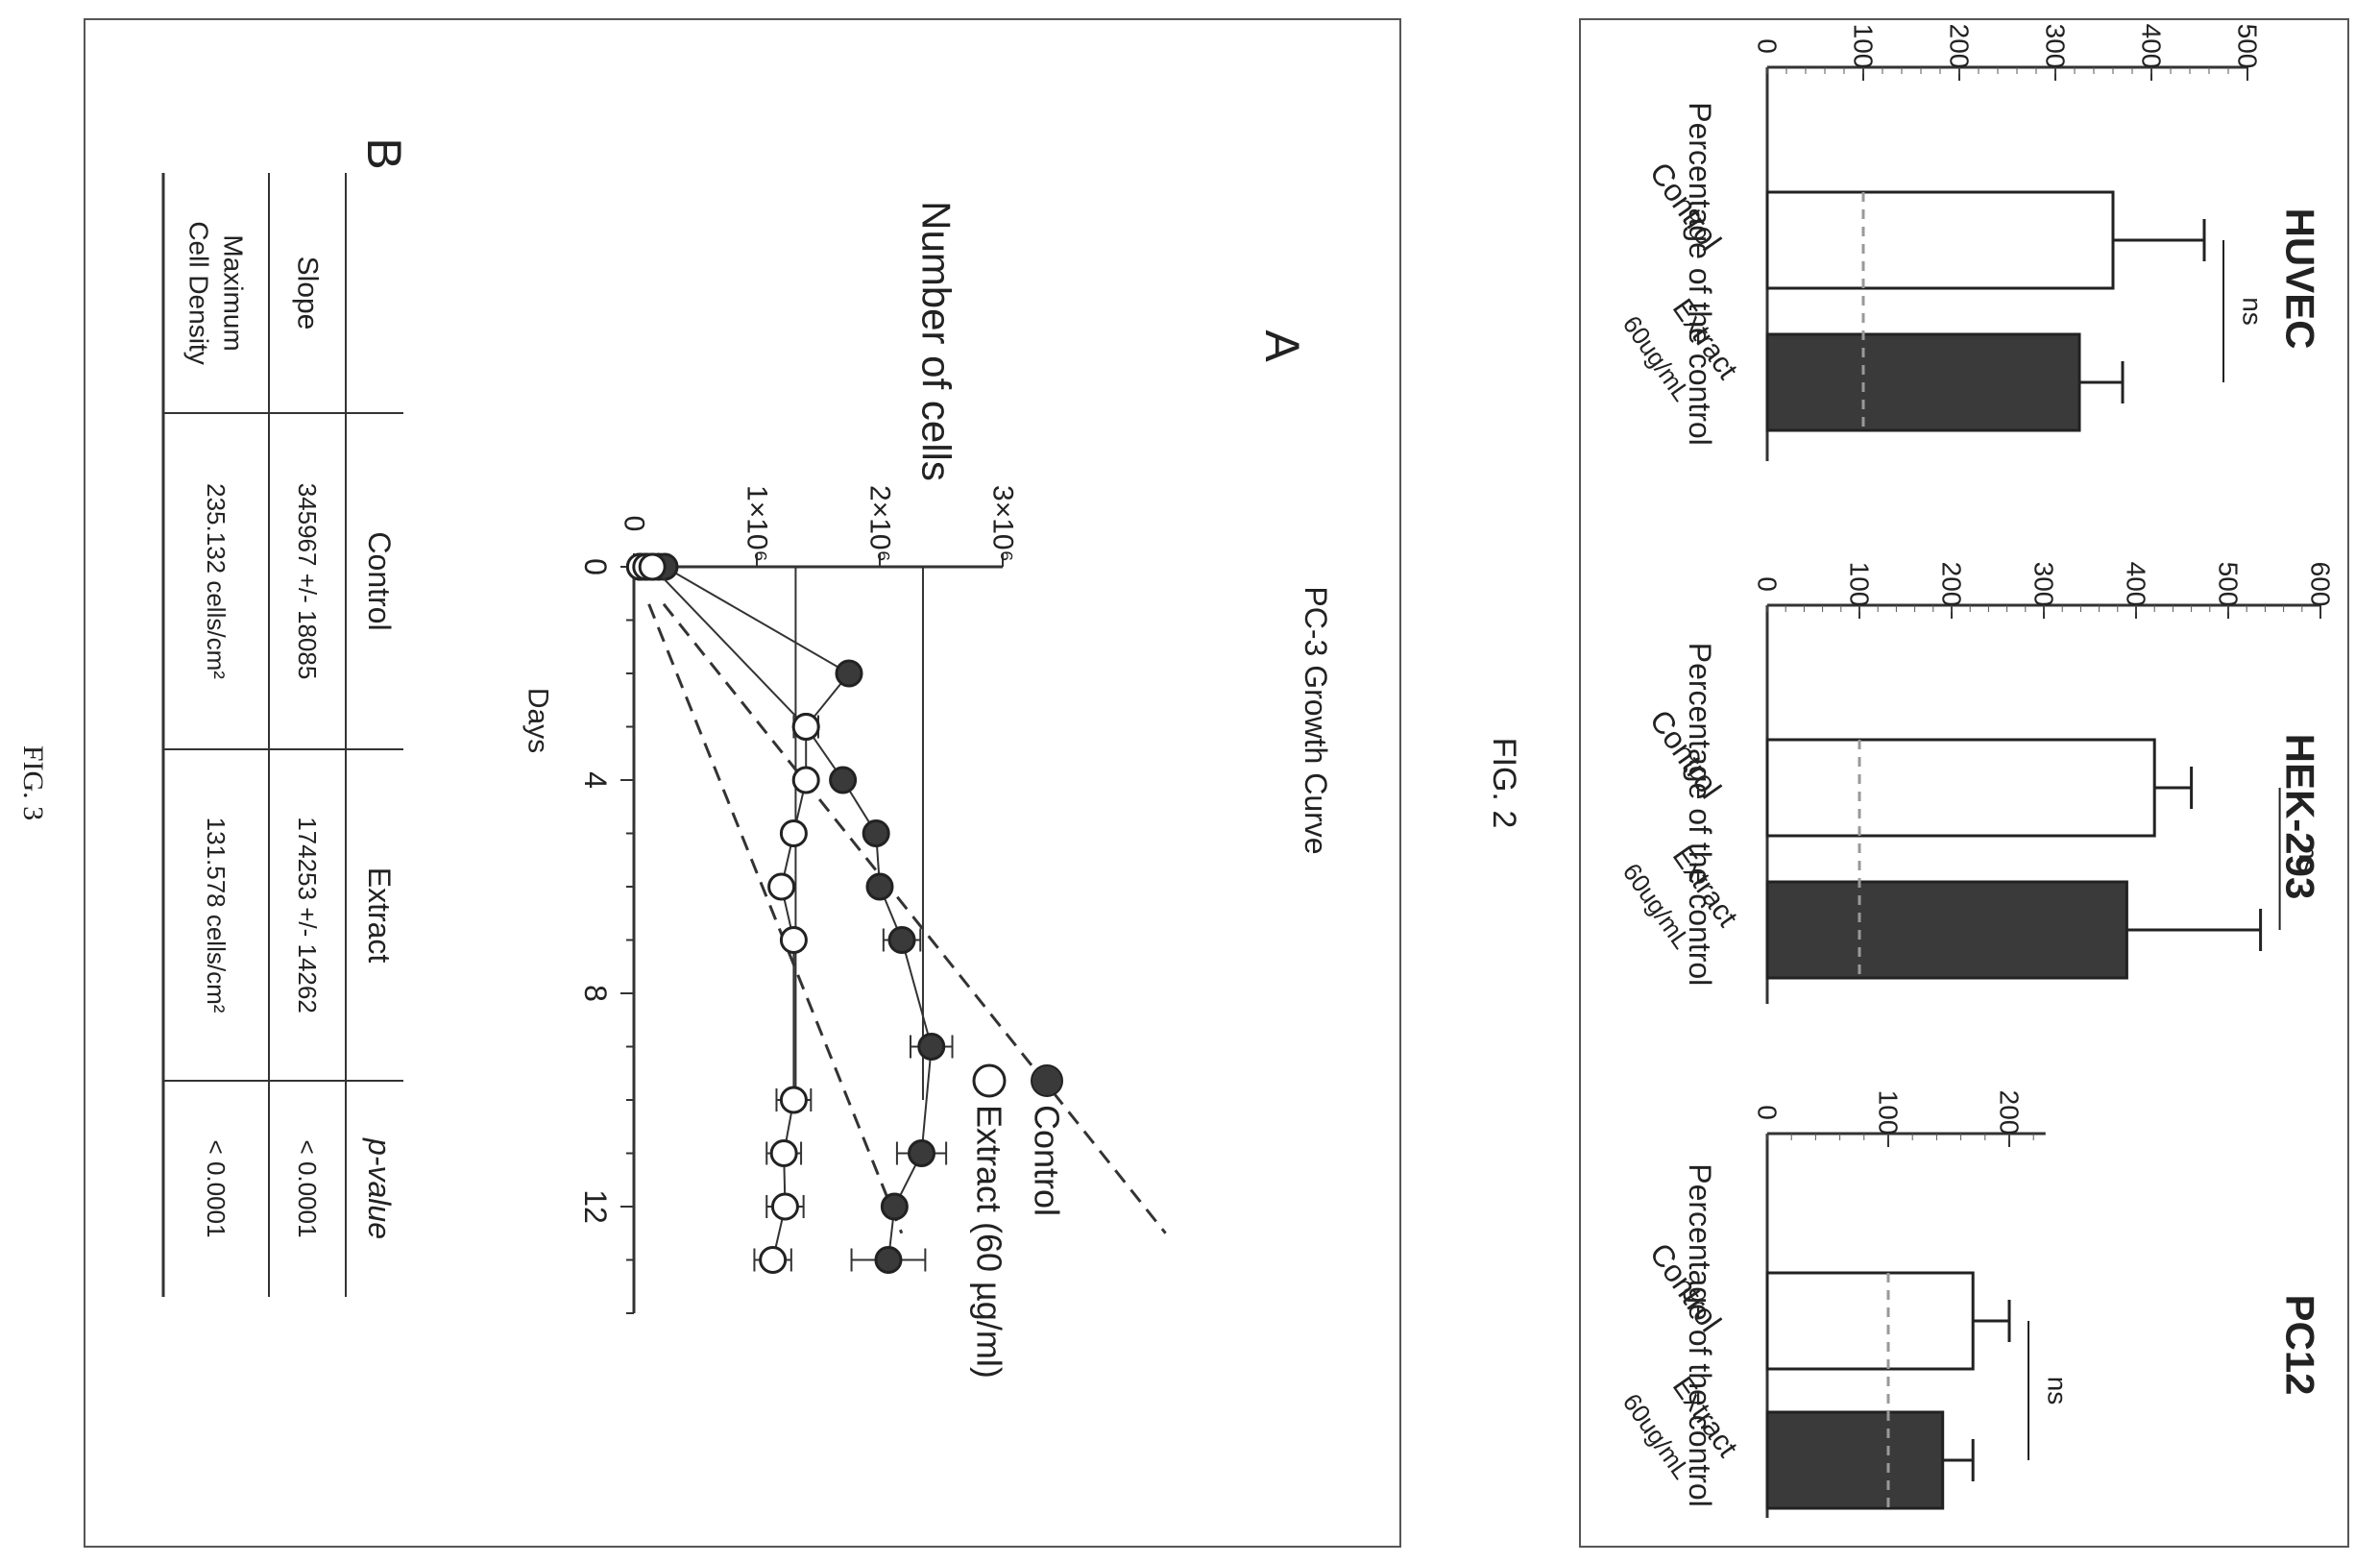 This screenshot has width=2380, height=1563. Describe the element at coordinates (217, 916) in the screenshot. I see `table-cell: 131.578 cells/cm²` at that location.